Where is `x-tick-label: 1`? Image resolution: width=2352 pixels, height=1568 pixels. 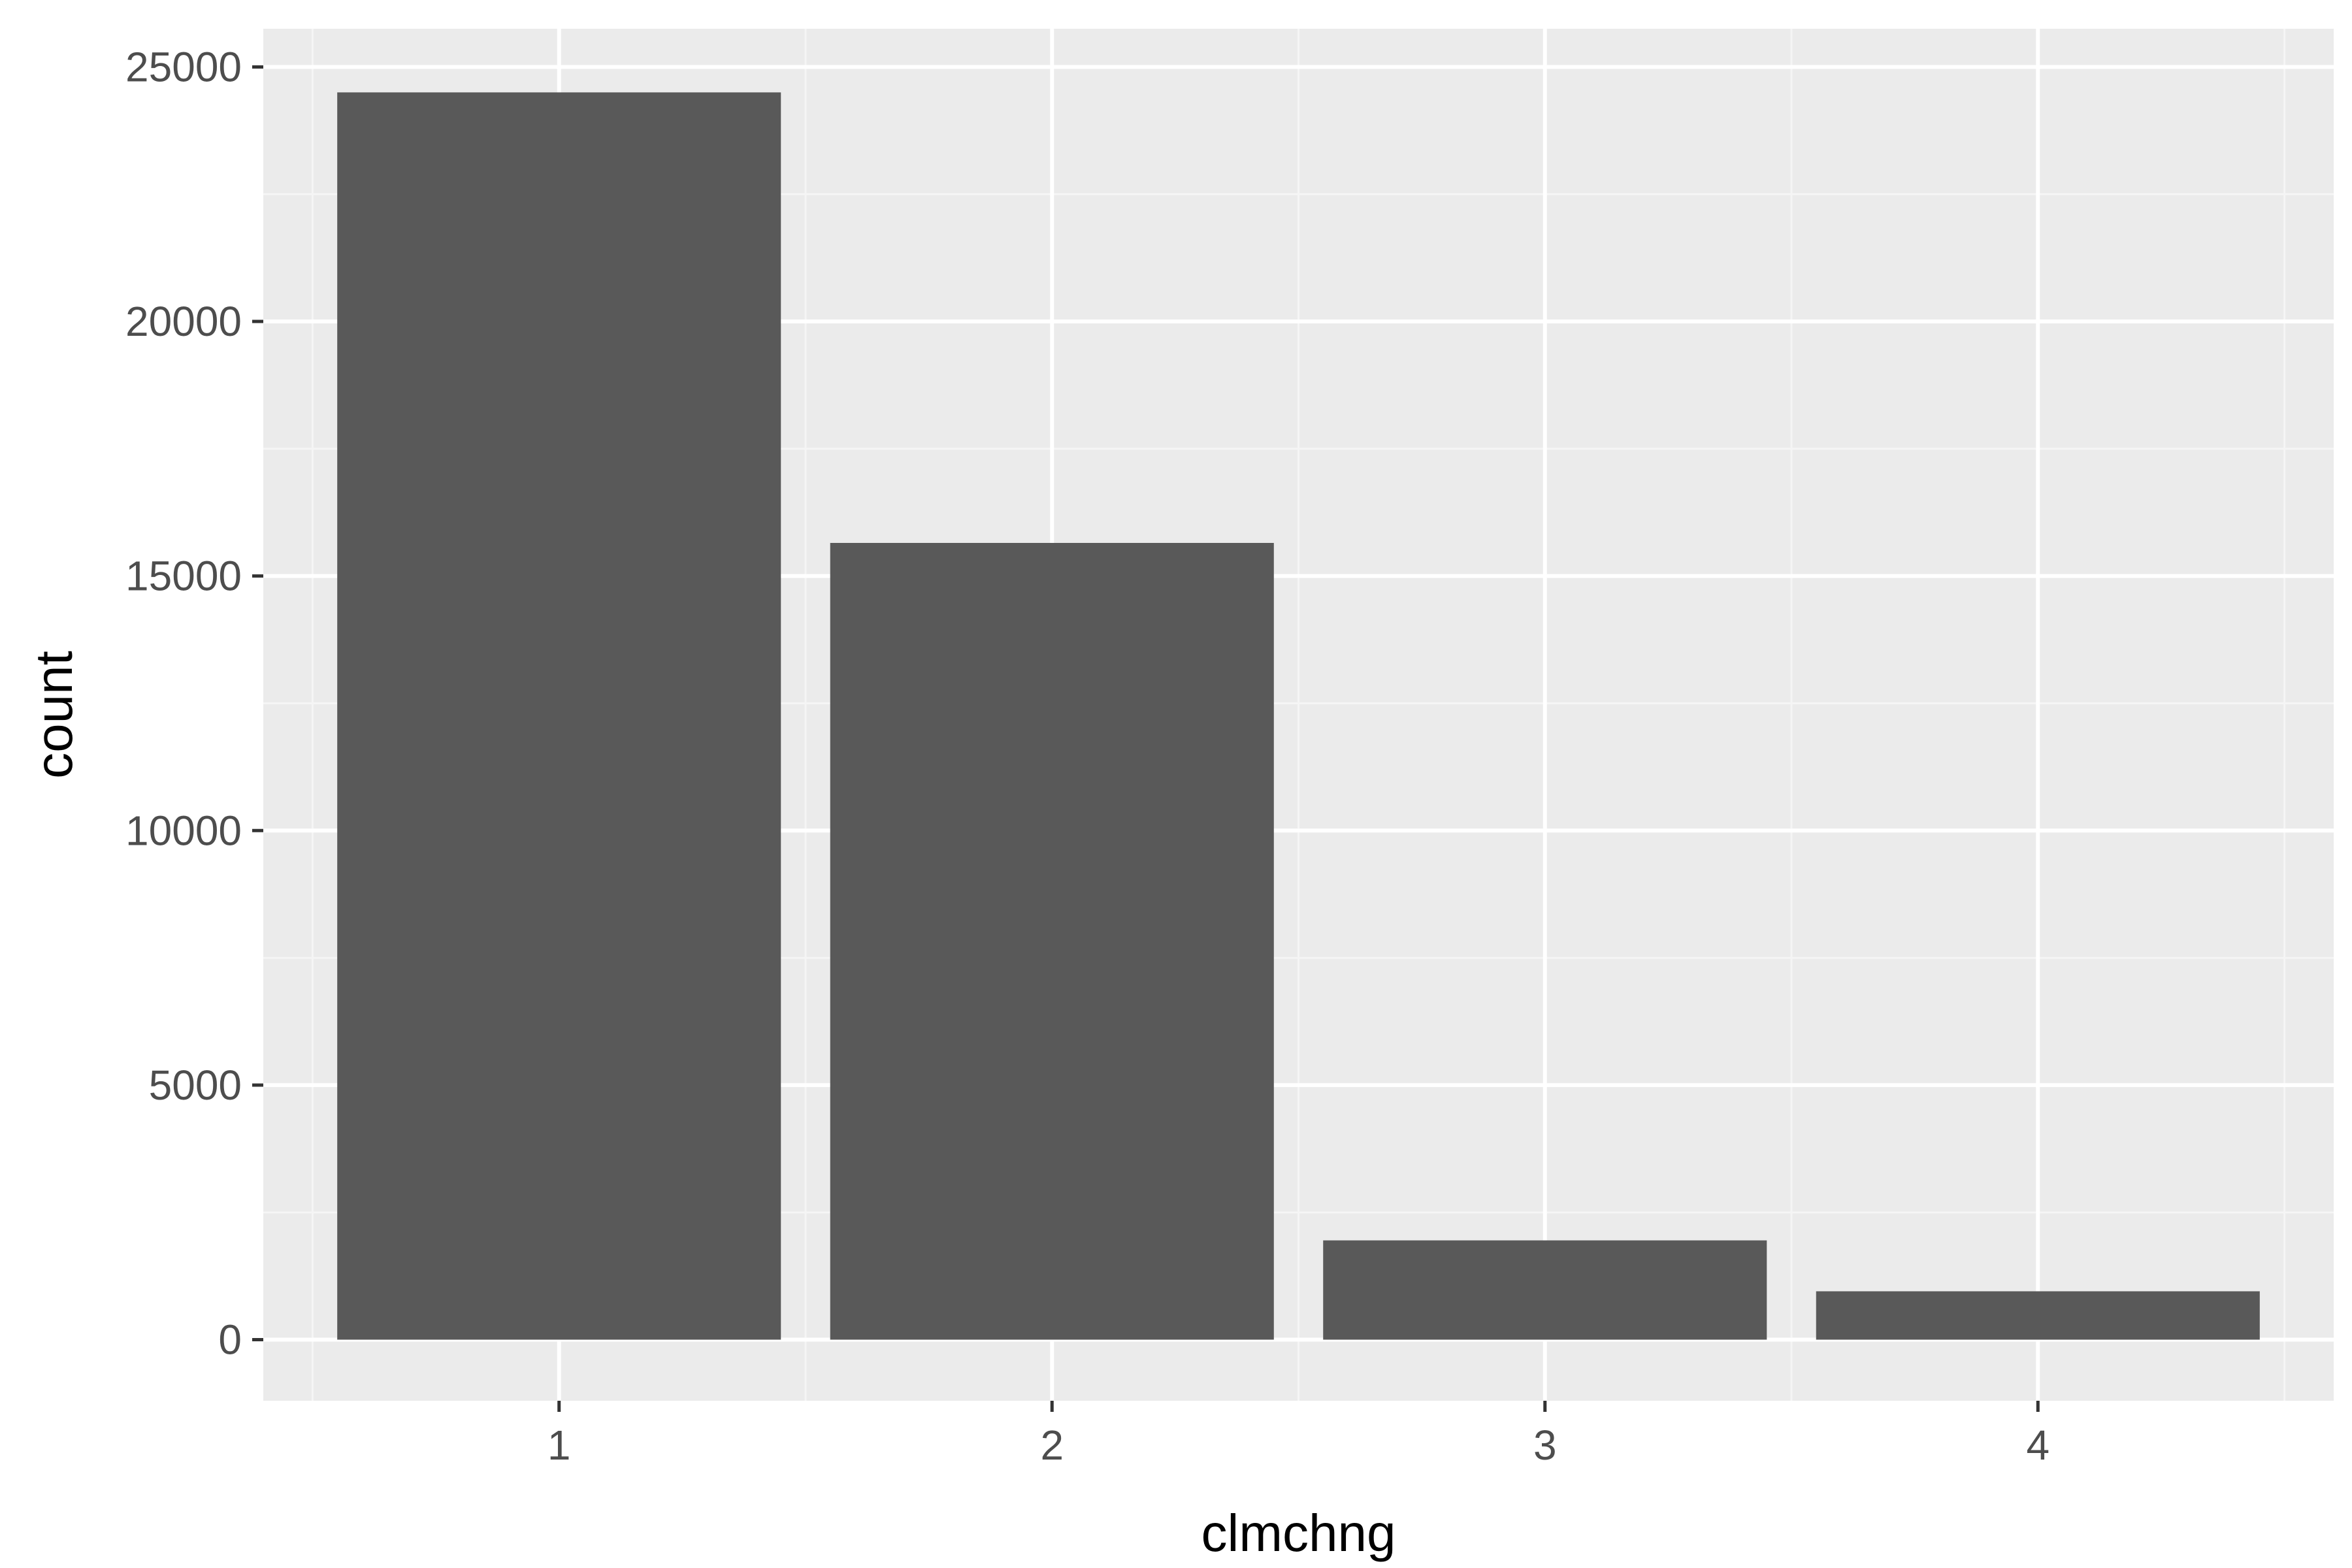 x-tick-label: 1 is located at coordinates (559, 1445).